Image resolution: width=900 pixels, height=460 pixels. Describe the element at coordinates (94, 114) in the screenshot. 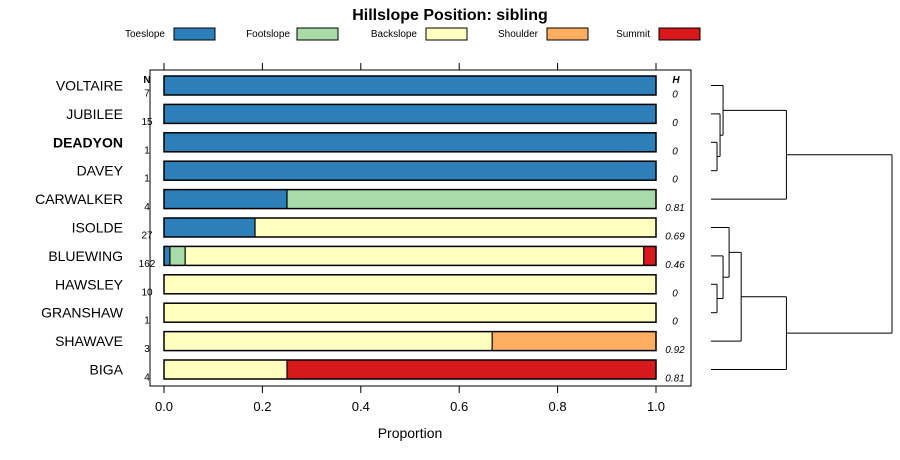

I see `row-label-jubilee: JUBILEE` at that location.